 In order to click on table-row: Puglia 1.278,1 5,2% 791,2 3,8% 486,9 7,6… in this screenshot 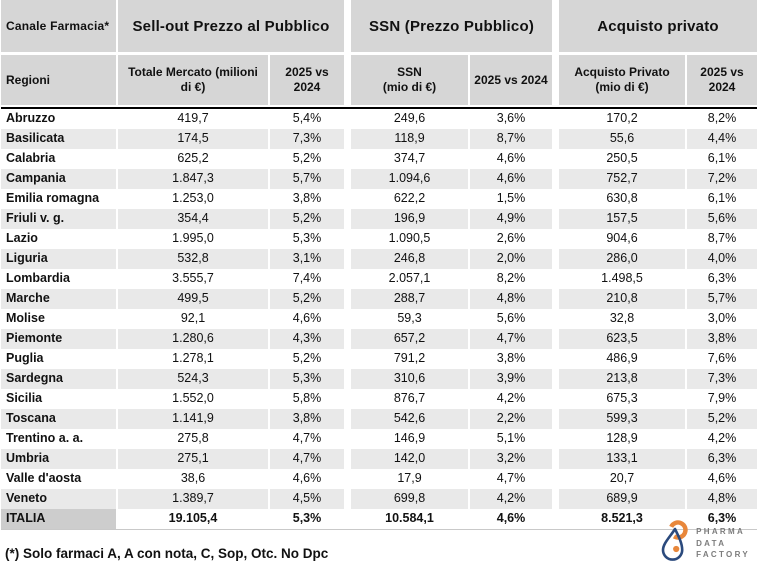, I will do `click(379, 359)`.